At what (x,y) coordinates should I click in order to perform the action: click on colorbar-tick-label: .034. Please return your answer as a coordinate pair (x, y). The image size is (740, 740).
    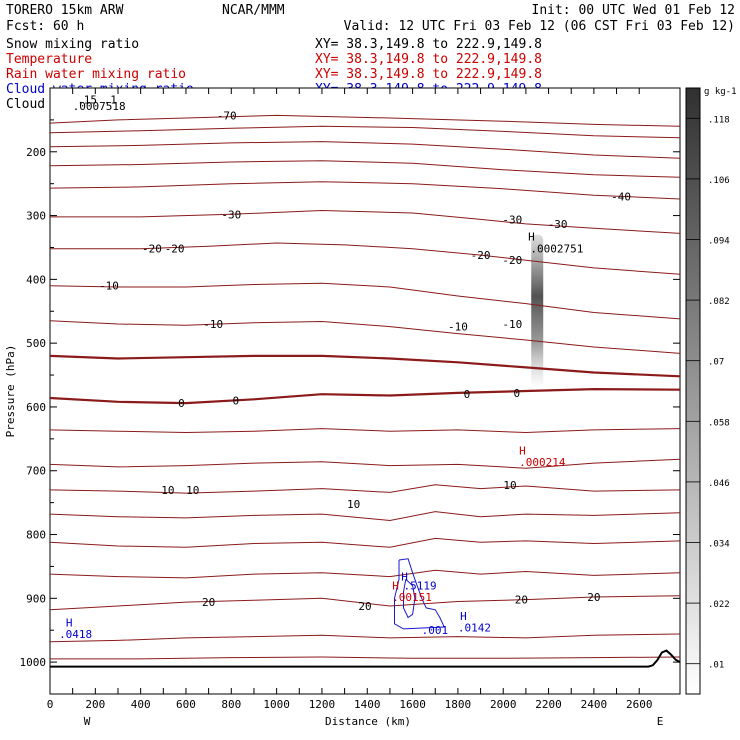
    Looking at the image, I should click on (719, 545).